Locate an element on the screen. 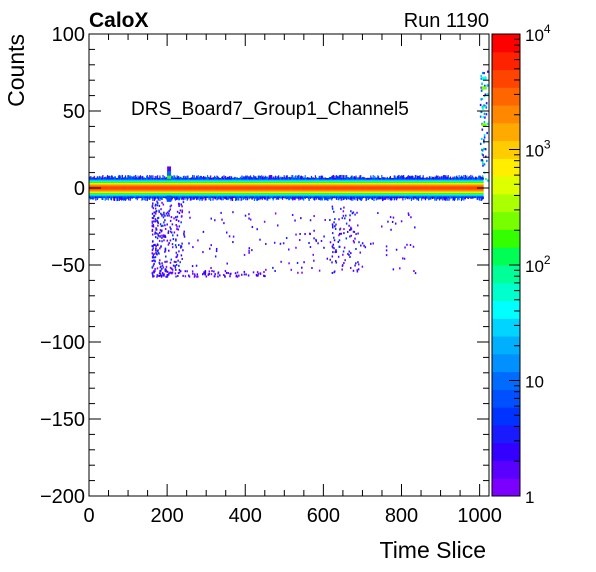 This screenshot has height=572, width=596. colorbar-segment is located at coordinates (506, 487).